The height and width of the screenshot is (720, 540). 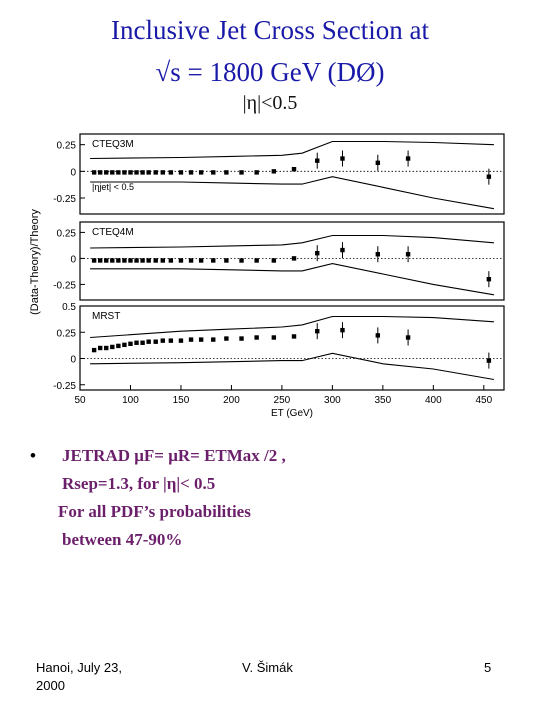 I want to click on x-tick-label: 200, so click(x=231, y=400).